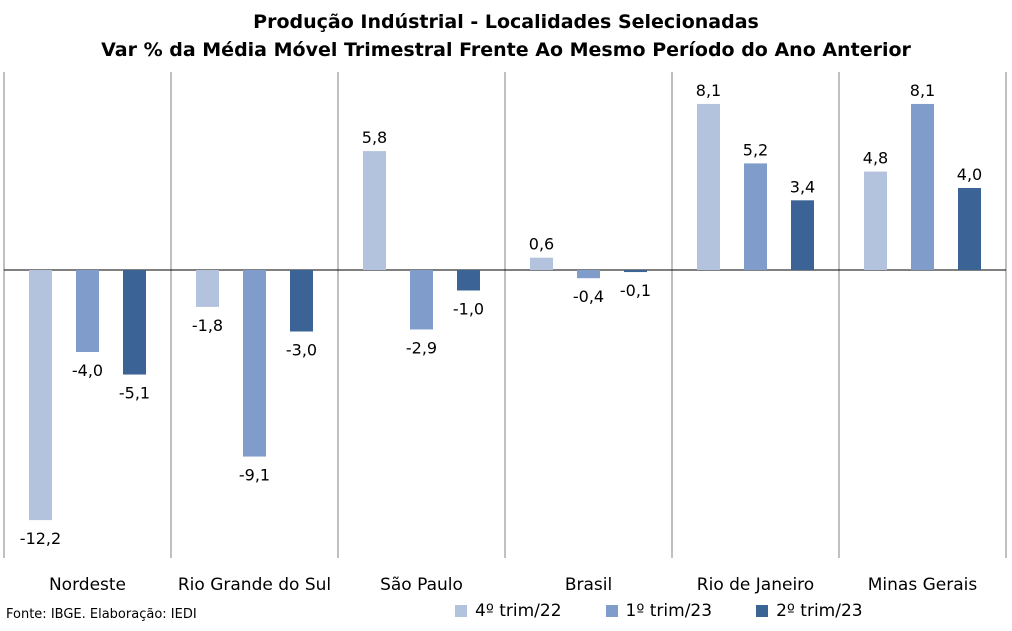  I want to click on data-label: -1,0, so click(468, 309).